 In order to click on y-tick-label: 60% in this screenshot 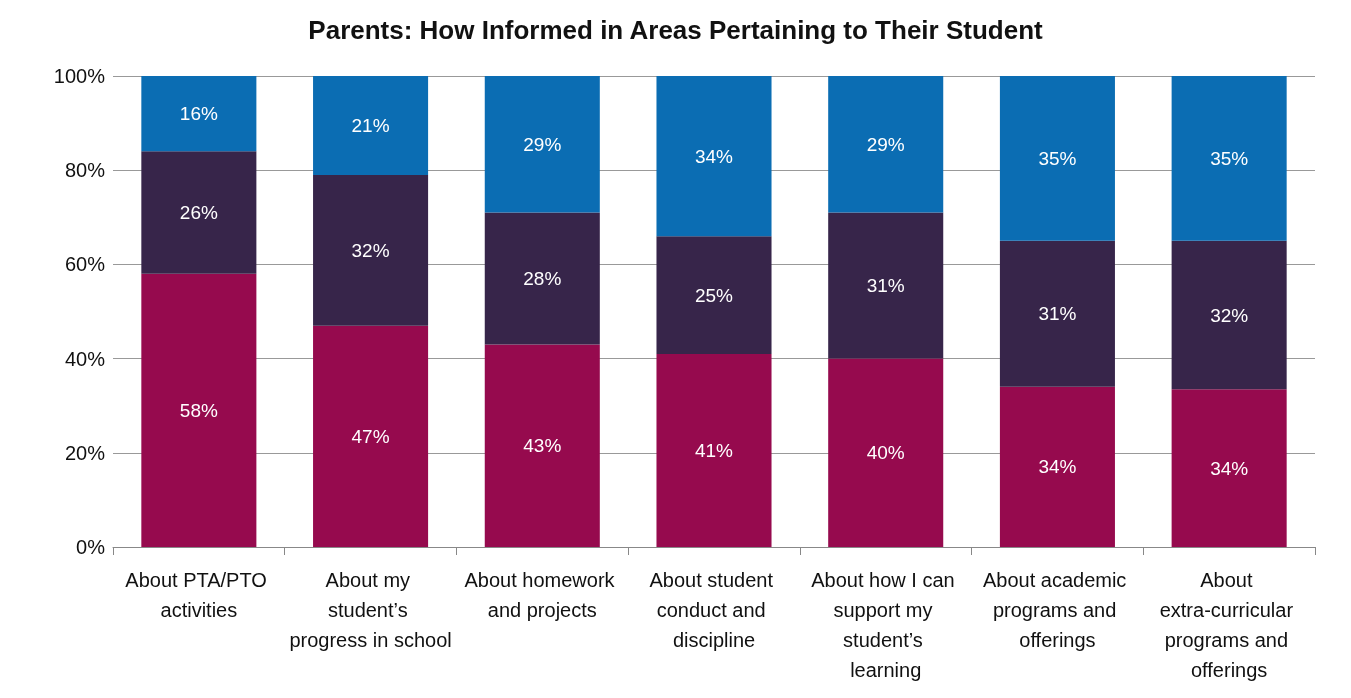, I will do `click(85, 264)`.